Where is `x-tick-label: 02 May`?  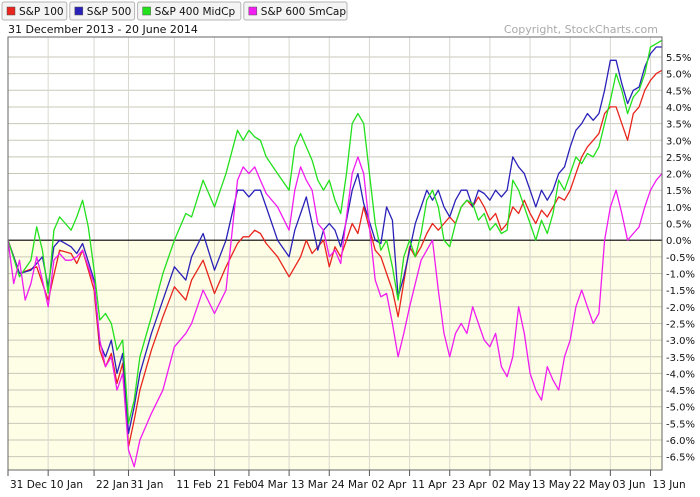 x-tick-label: 02 May is located at coordinates (511, 485).